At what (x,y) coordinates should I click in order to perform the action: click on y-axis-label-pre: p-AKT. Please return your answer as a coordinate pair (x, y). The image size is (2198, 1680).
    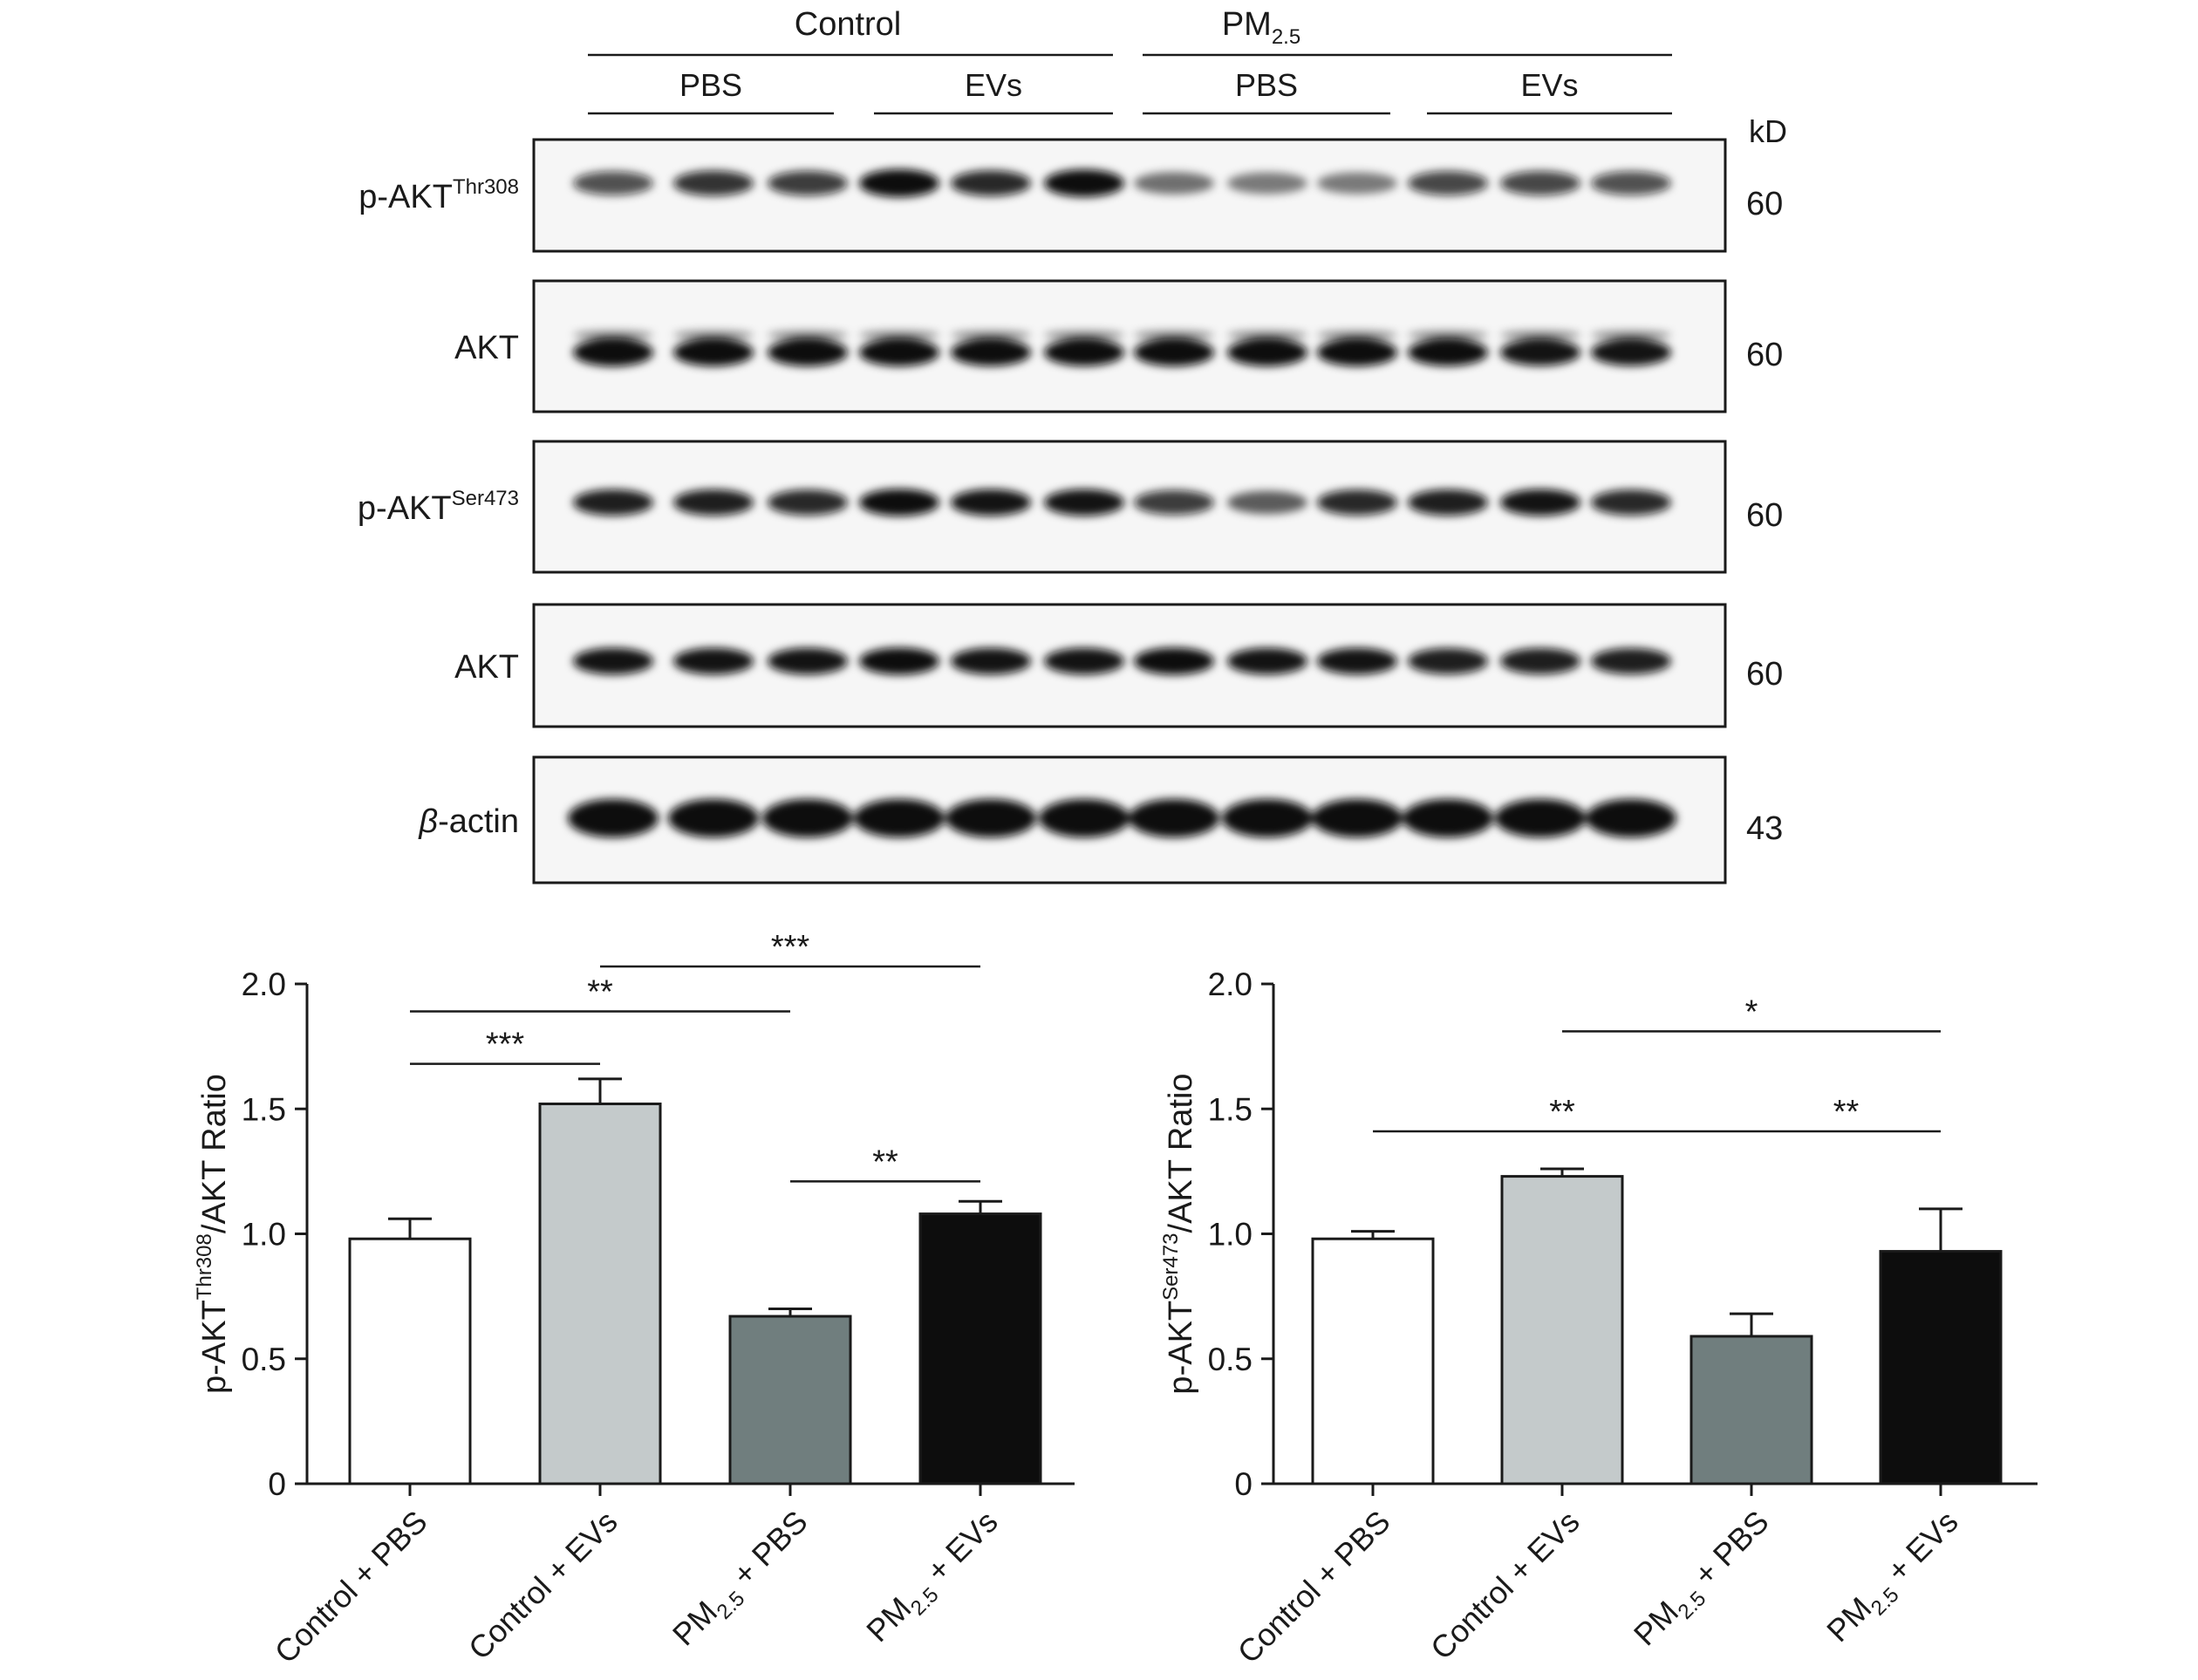
    Looking at the image, I should click on (214, 1347).